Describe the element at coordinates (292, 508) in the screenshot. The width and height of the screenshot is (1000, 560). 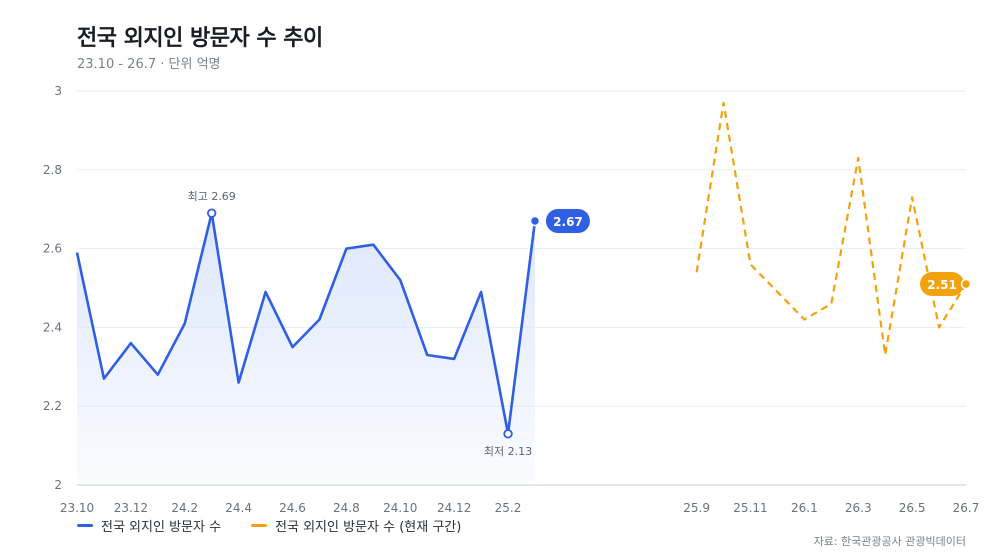
I see `x-tick-label: 24.6` at that location.